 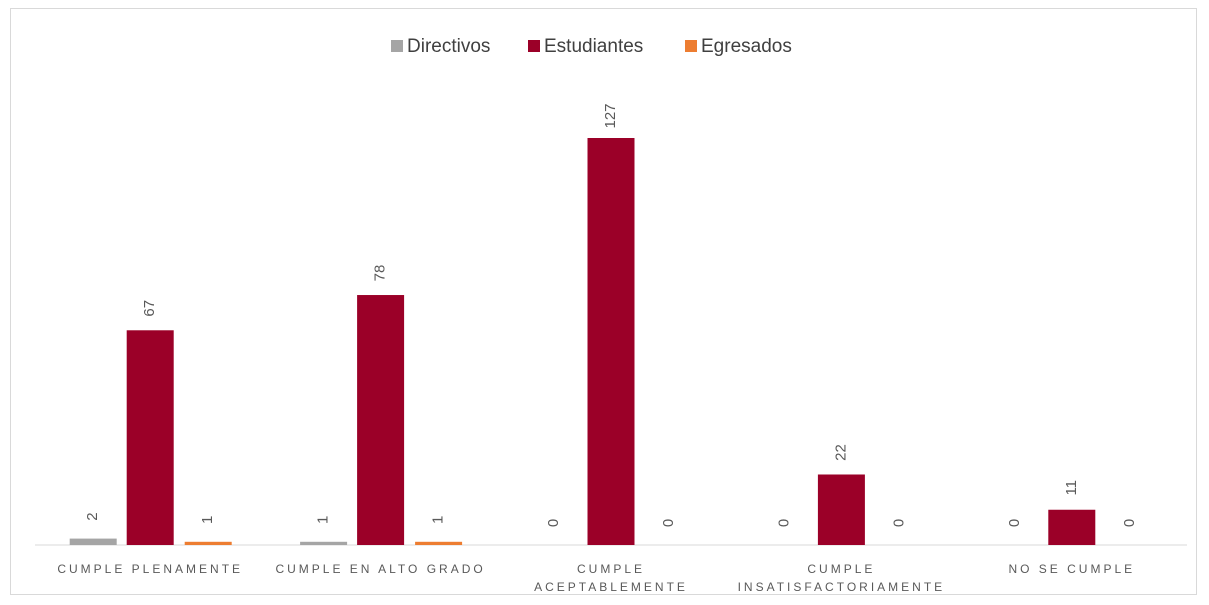 I want to click on data-label: 78, so click(x=380, y=273).